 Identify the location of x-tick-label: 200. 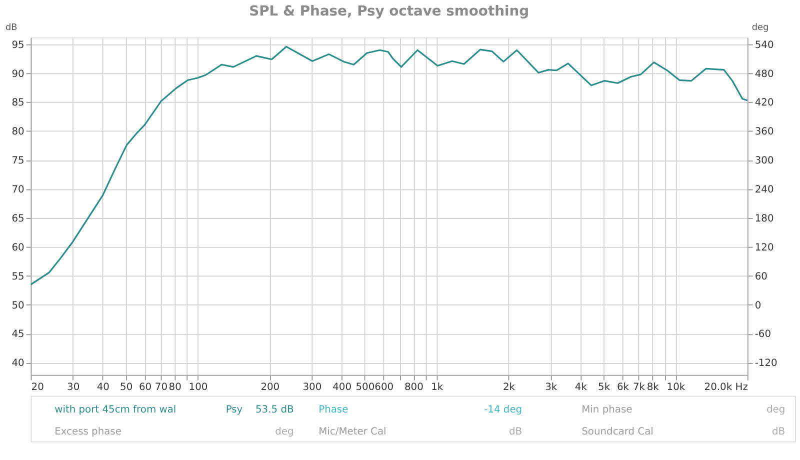
(270, 388).